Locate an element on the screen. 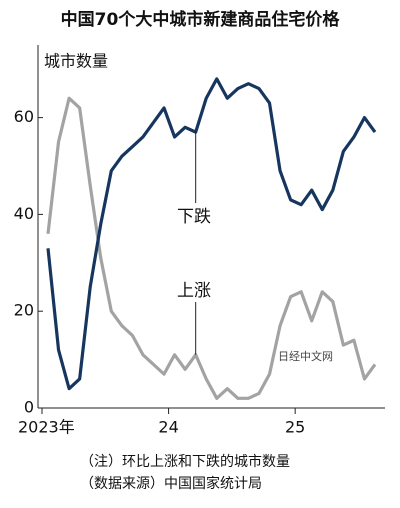 The width and height of the screenshot is (400, 508). x-tick-label: 2023年 is located at coordinates (46, 427).